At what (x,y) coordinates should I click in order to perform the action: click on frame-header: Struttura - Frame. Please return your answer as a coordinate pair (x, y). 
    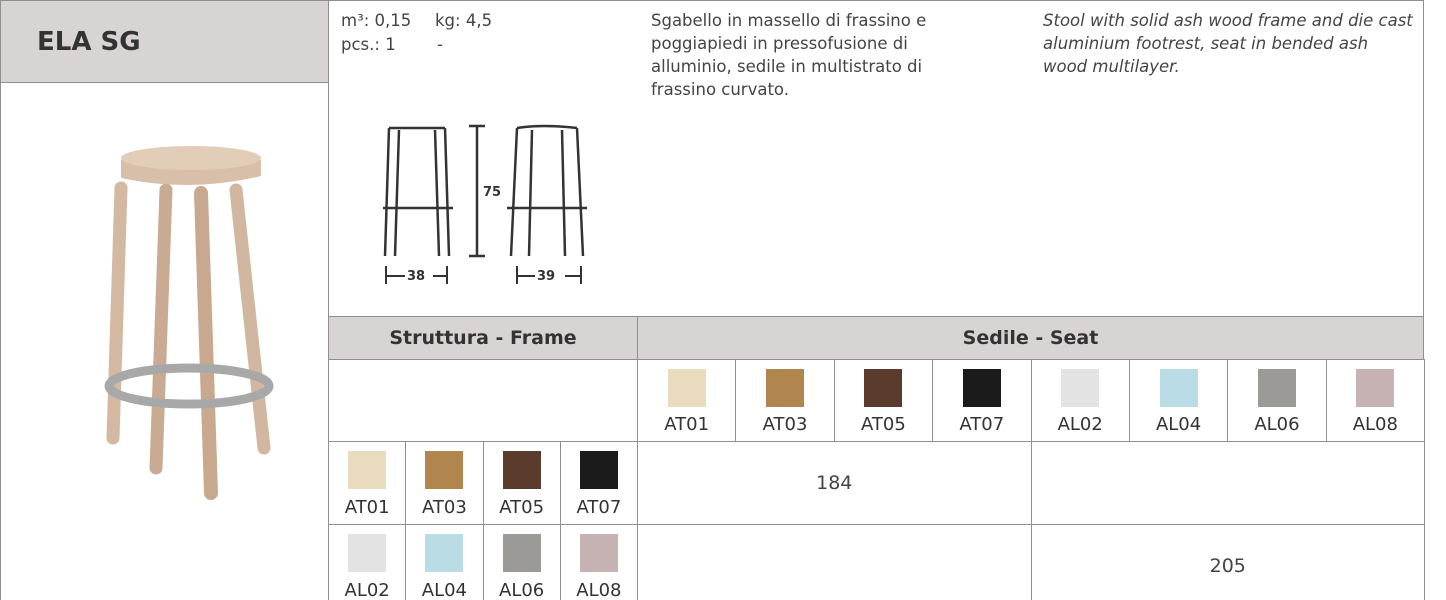
    Looking at the image, I should click on (483, 338).